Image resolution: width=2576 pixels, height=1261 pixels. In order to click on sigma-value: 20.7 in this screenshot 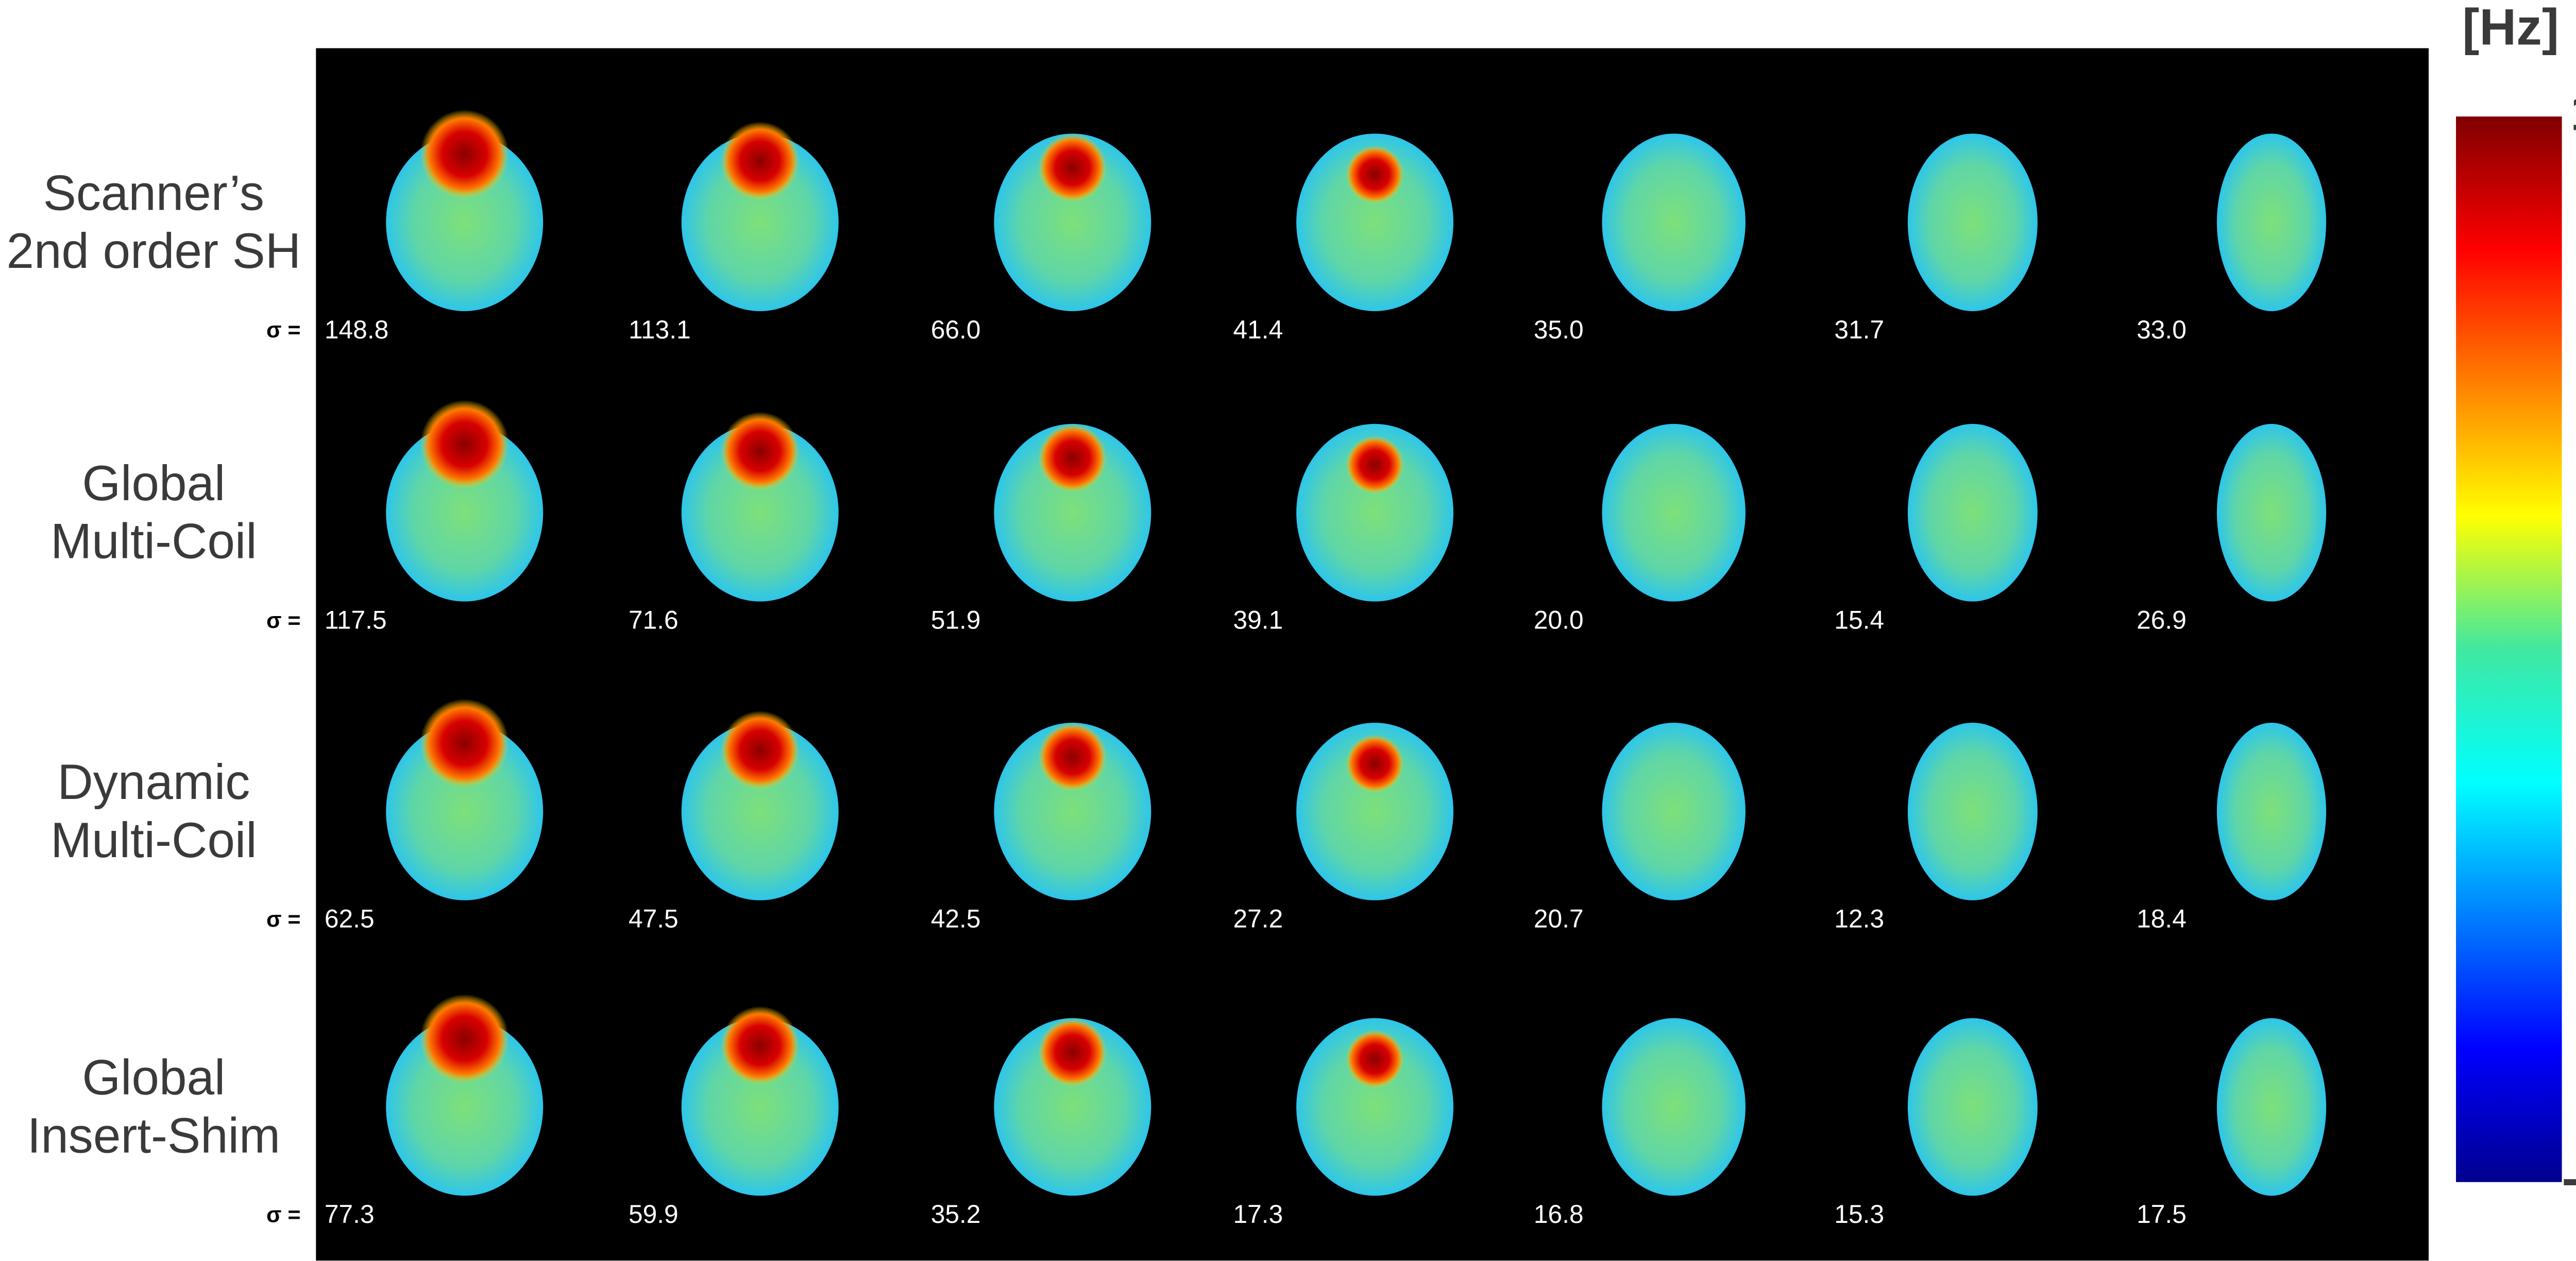, I will do `click(1559, 919)`.